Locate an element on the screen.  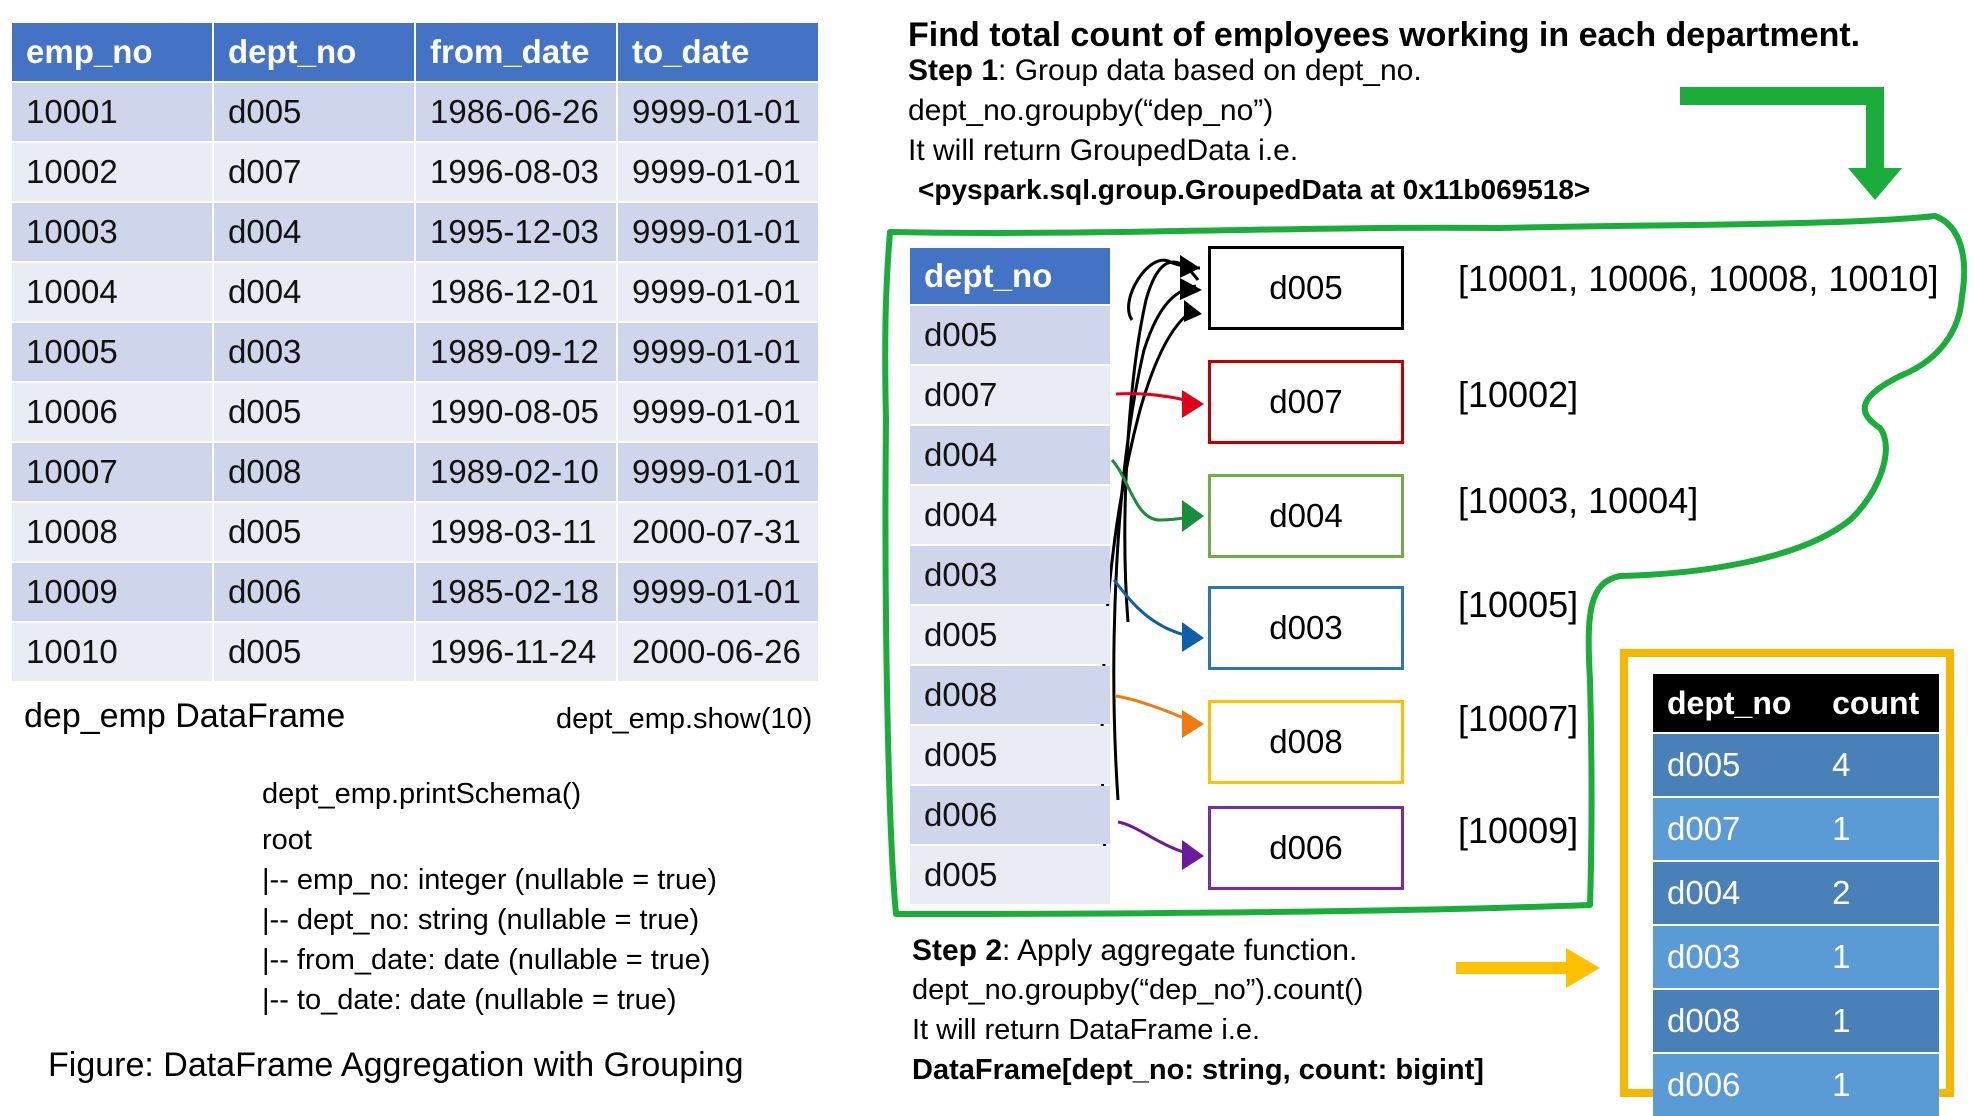
column-header-dept-no: dept_no is located at coordinates (314, 52).